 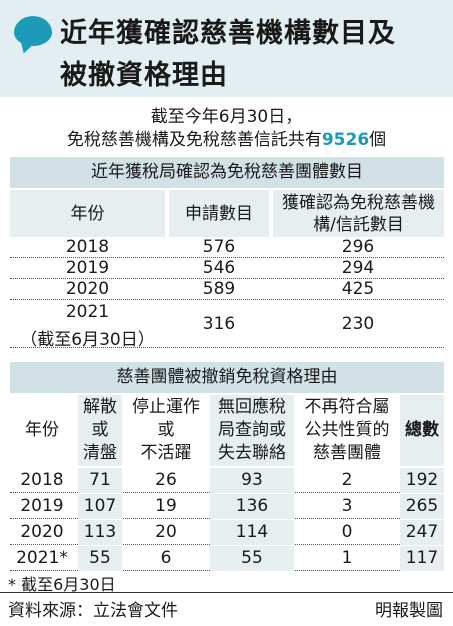 I want to click on table2-inactive: 6, so click(x=166, y=558).